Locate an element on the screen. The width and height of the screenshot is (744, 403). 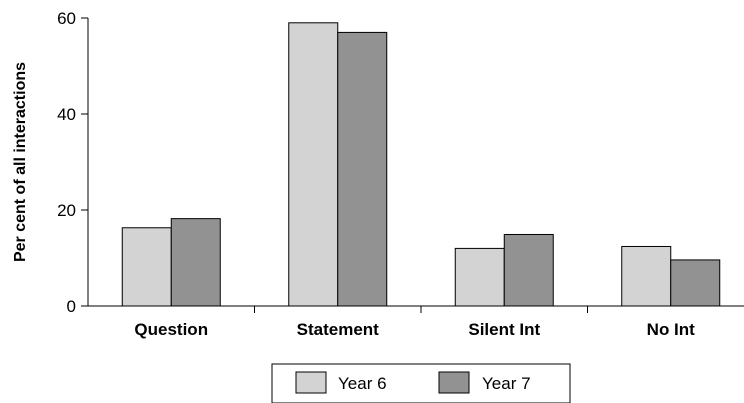
y-tick-label-0: 0 is located at coordinates (71, 306).